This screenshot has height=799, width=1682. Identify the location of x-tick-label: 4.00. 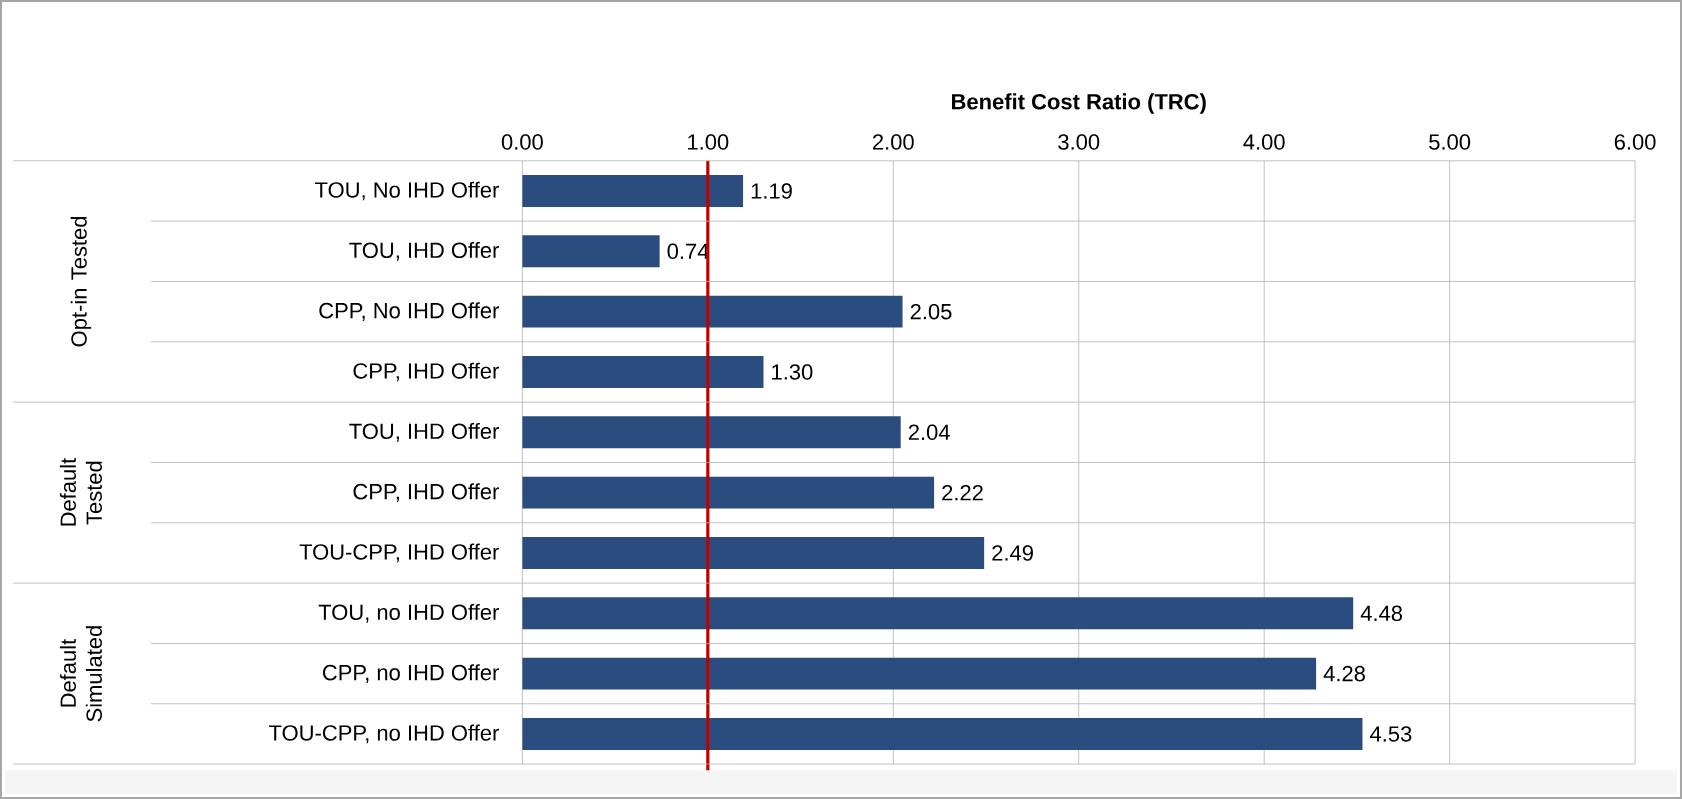
(1264, 142).